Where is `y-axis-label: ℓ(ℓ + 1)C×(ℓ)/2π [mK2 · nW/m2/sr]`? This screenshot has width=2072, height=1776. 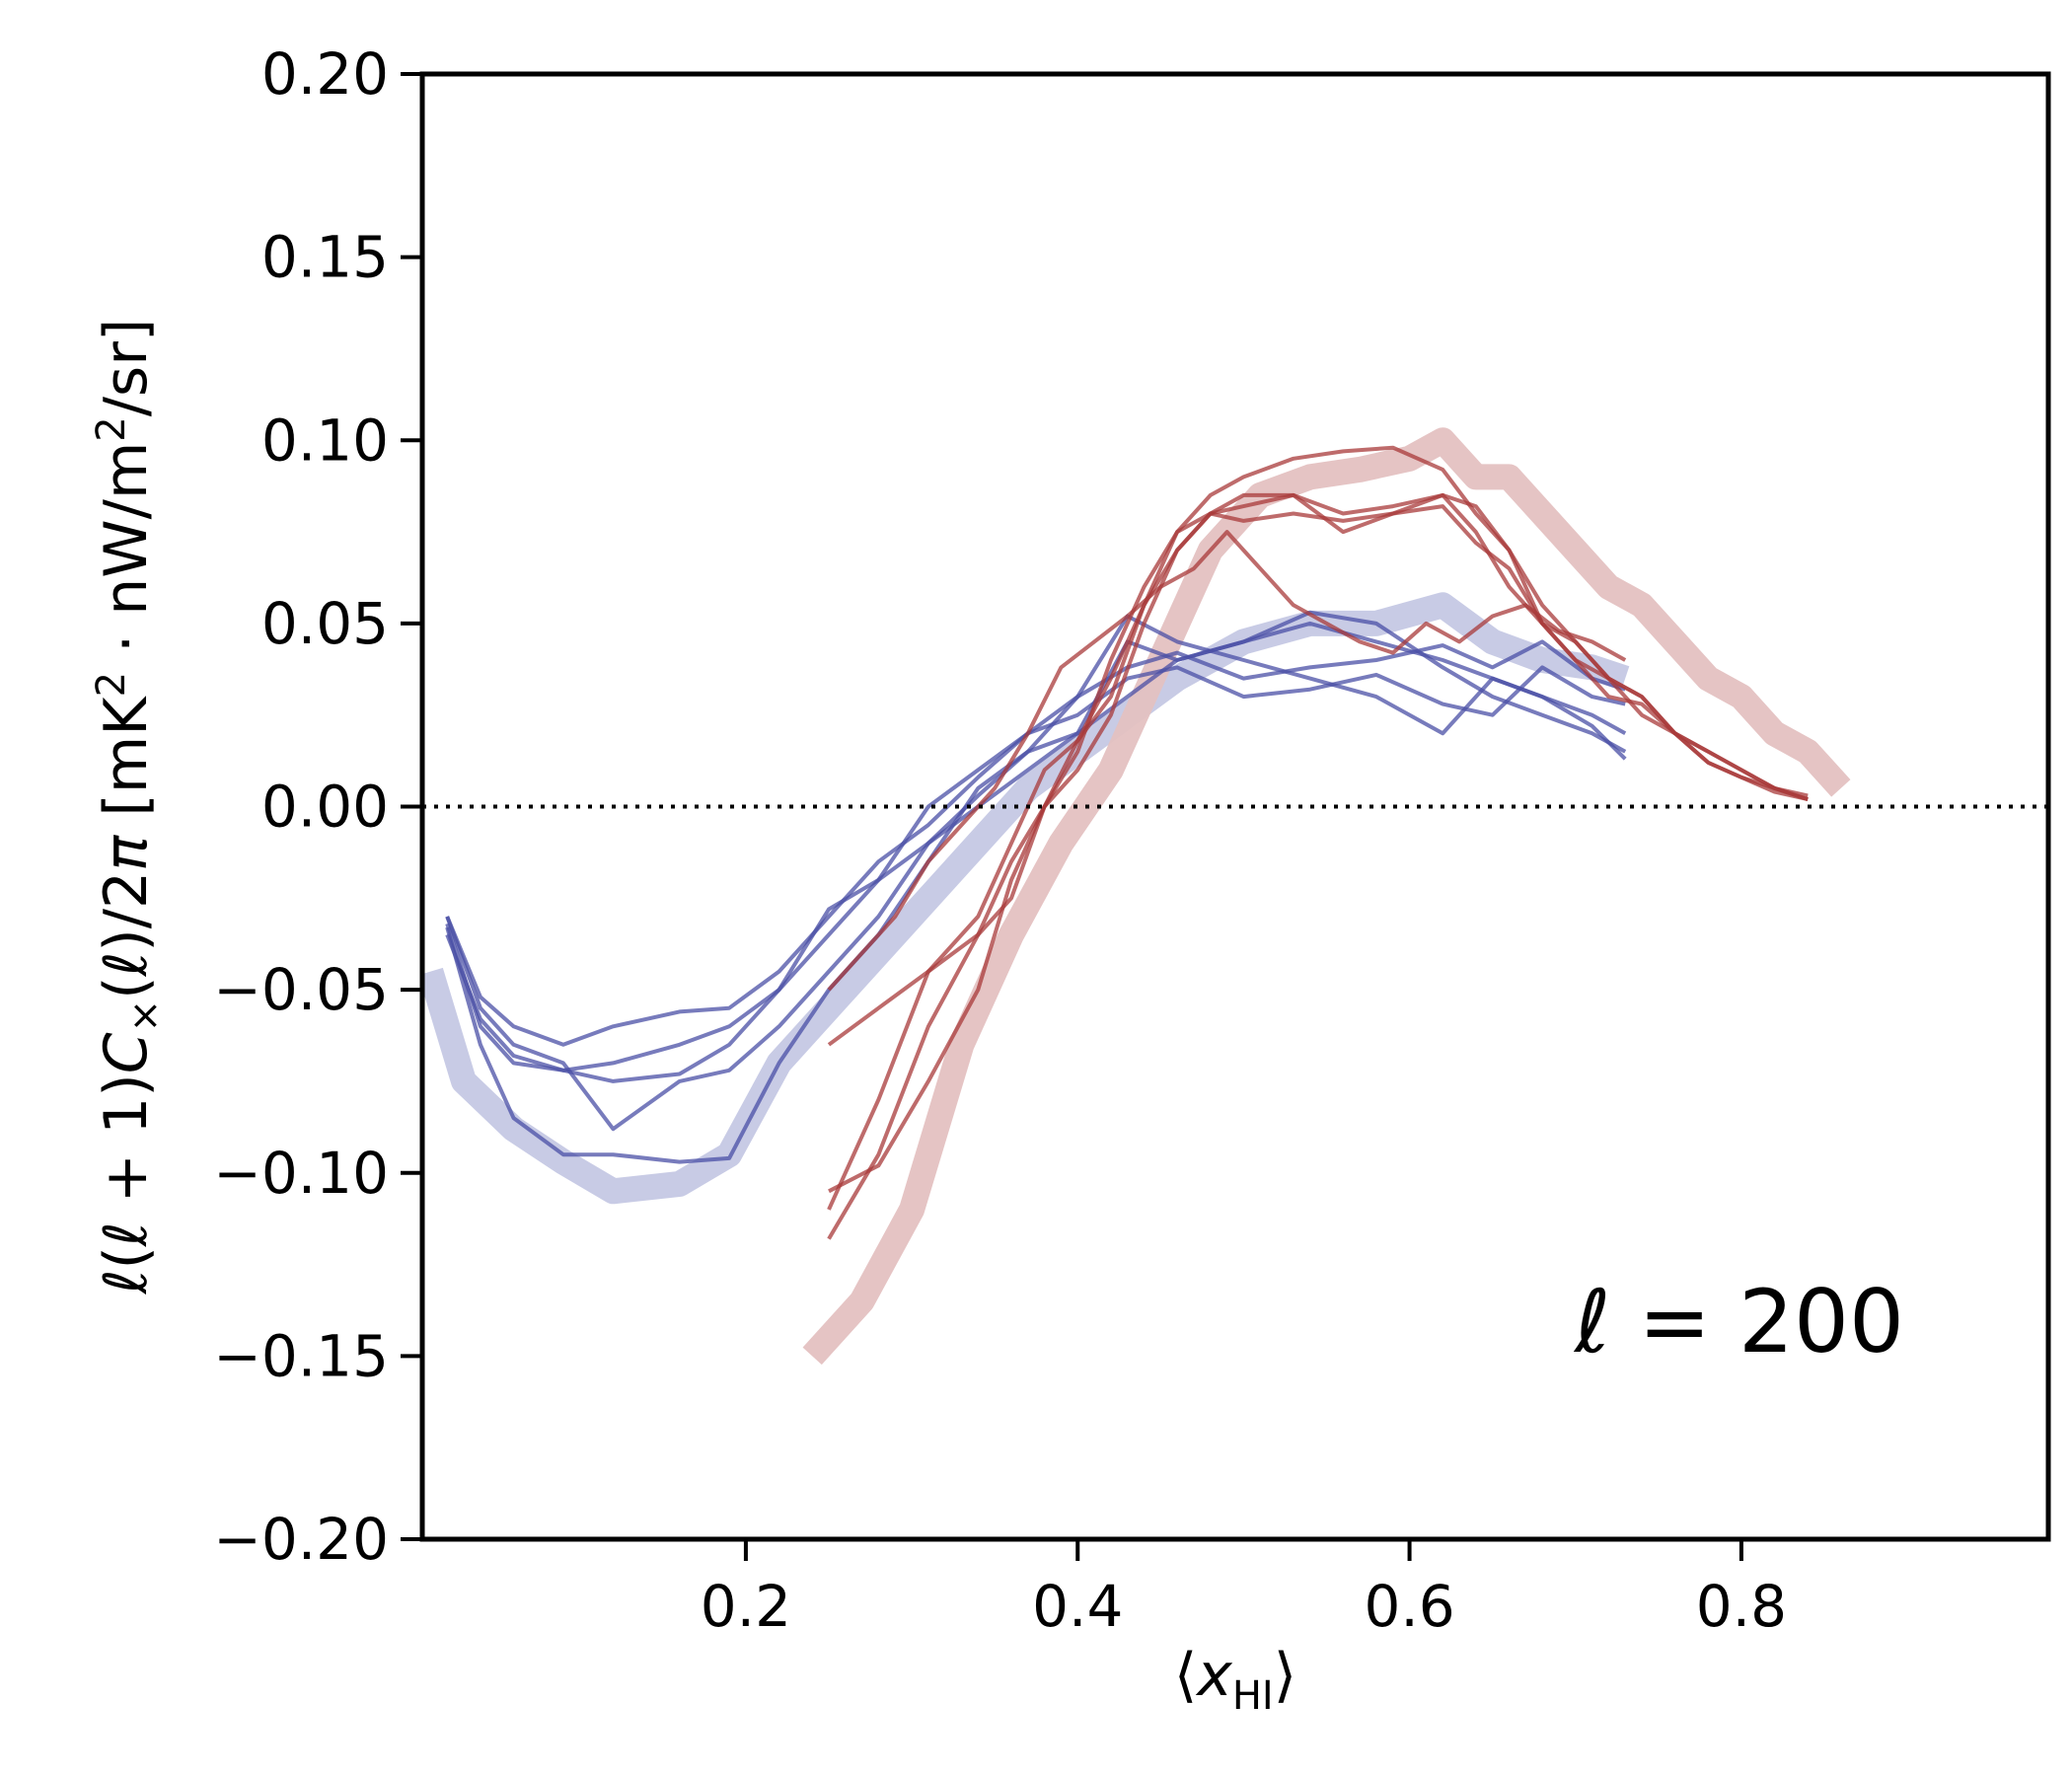
y-axis-label: ℓ(ℓ + 1)C×(ℓ)/2π [mK2 · nW/m2/sr] is located at coordinates (128, 807).